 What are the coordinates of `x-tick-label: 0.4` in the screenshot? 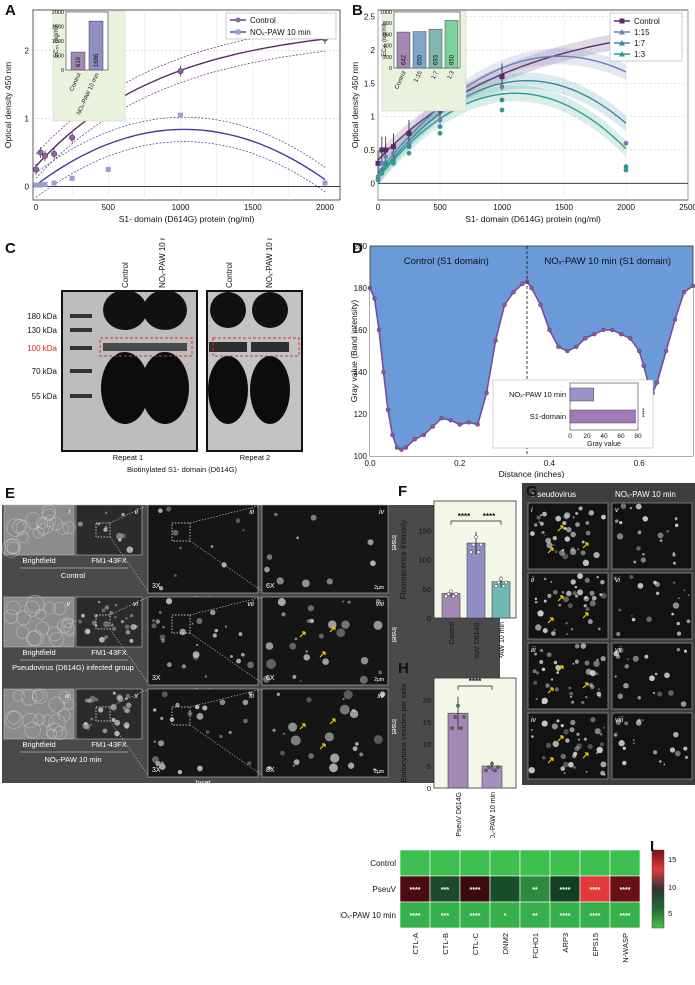 It's located at (550, 463).